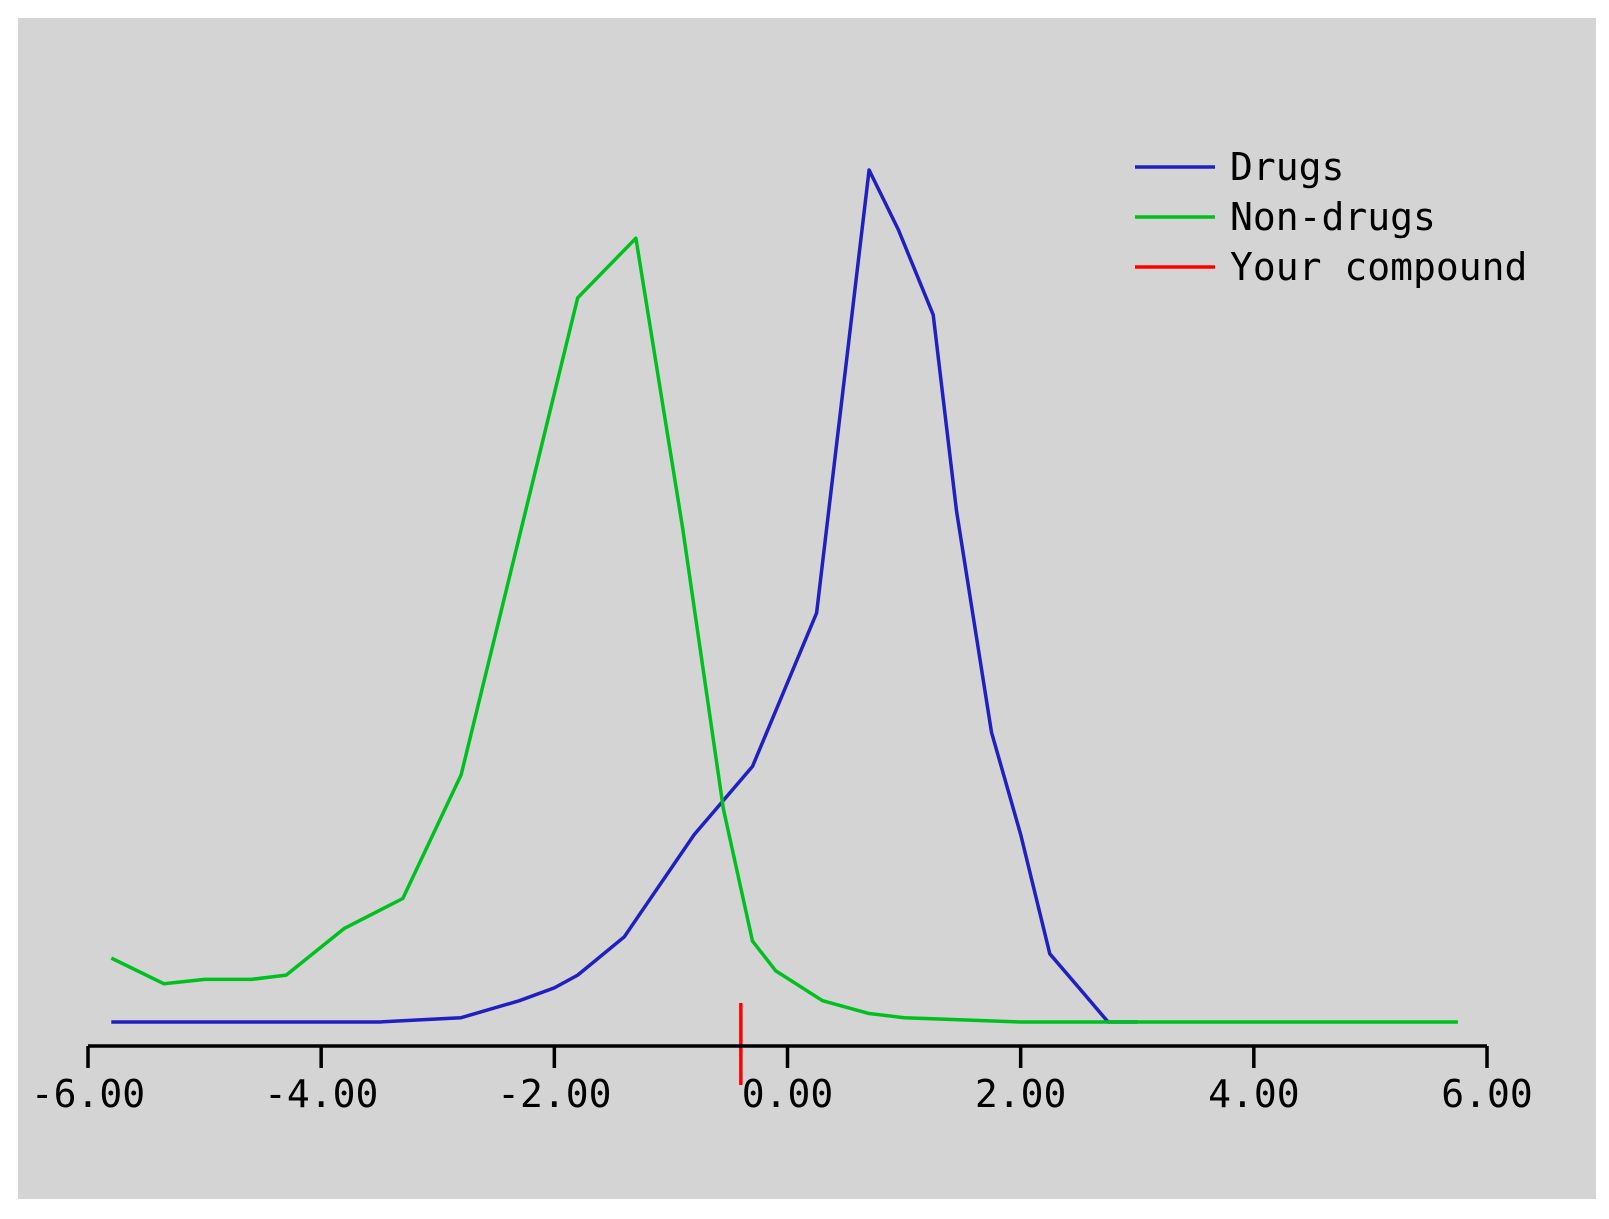 Image resolution: width=1609 pixels, height=1219 pixels. I want to click on legend: Drugs Non-drugs Your compound, so click(1331, 217).